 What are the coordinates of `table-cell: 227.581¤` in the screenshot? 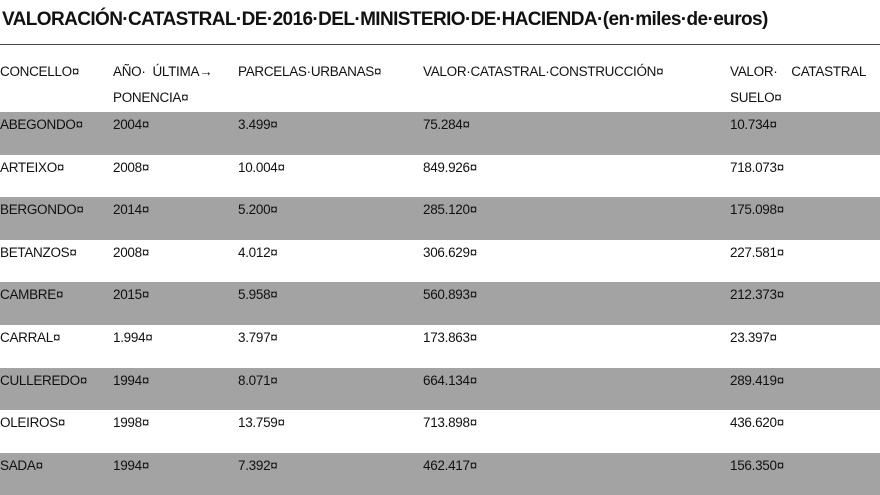 It's located at (757, 252).